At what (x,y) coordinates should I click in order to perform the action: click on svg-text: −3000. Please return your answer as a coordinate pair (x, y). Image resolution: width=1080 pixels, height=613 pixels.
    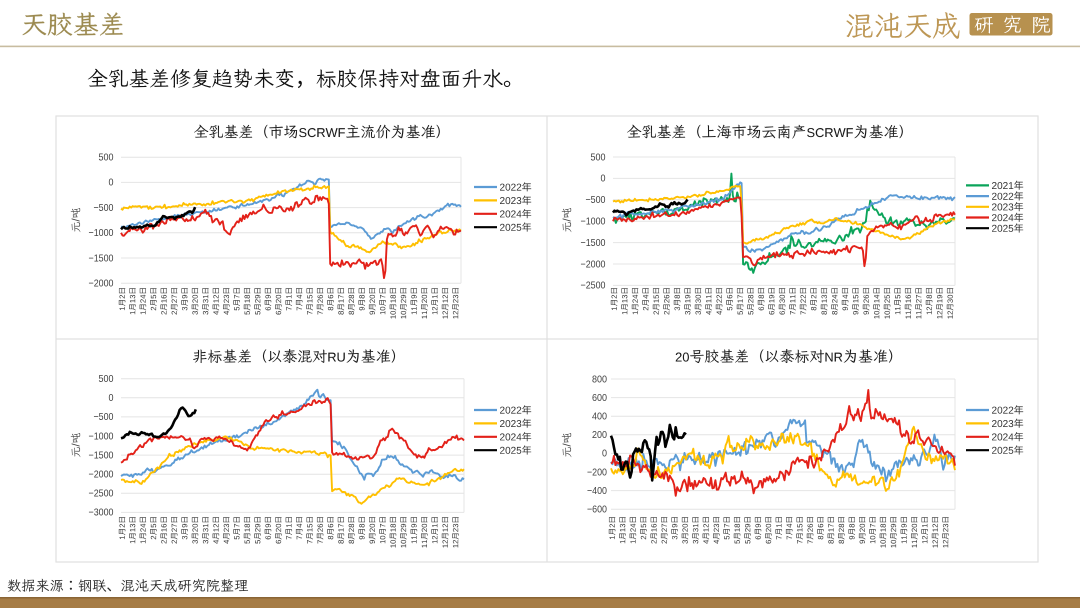
    Looking at the image, I should click on (101, 513).